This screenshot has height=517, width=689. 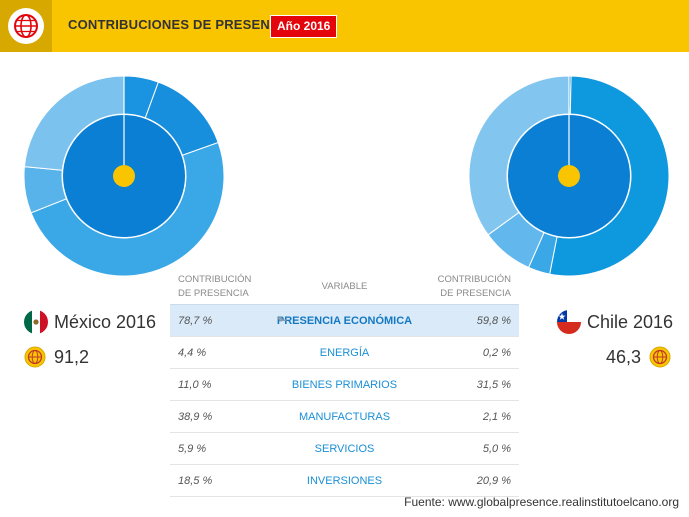 I want to click on mexico-value: 18,5 %, so click(x=217, y=480).